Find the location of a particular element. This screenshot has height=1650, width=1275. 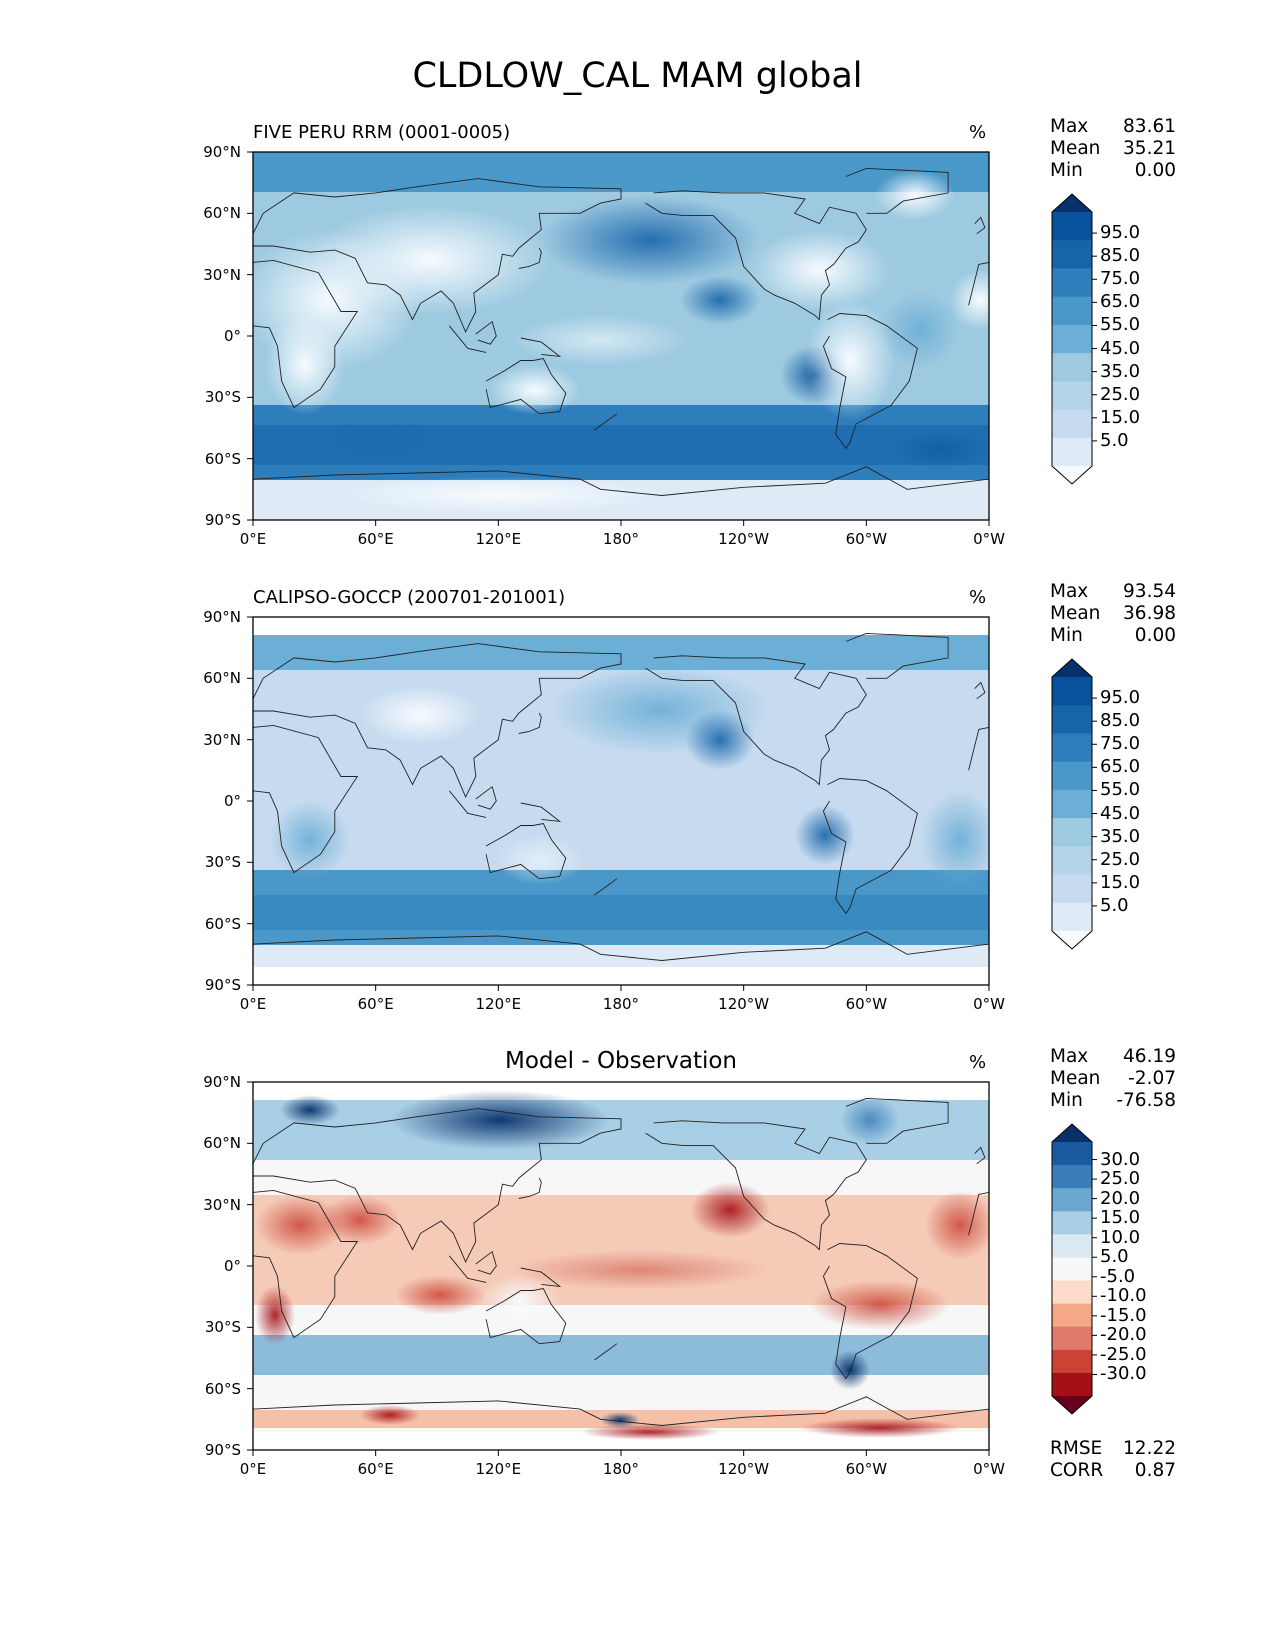

x-tick-label: 120°E is located at coordinates (498, 1469).